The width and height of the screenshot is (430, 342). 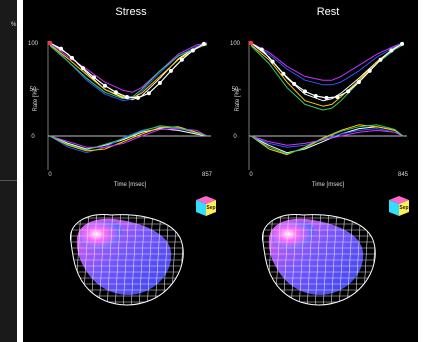 What do you see at coordinates (8, 171) in the screenshot?
I see `left-panel-strip: %` at bounding box center [8, 171].